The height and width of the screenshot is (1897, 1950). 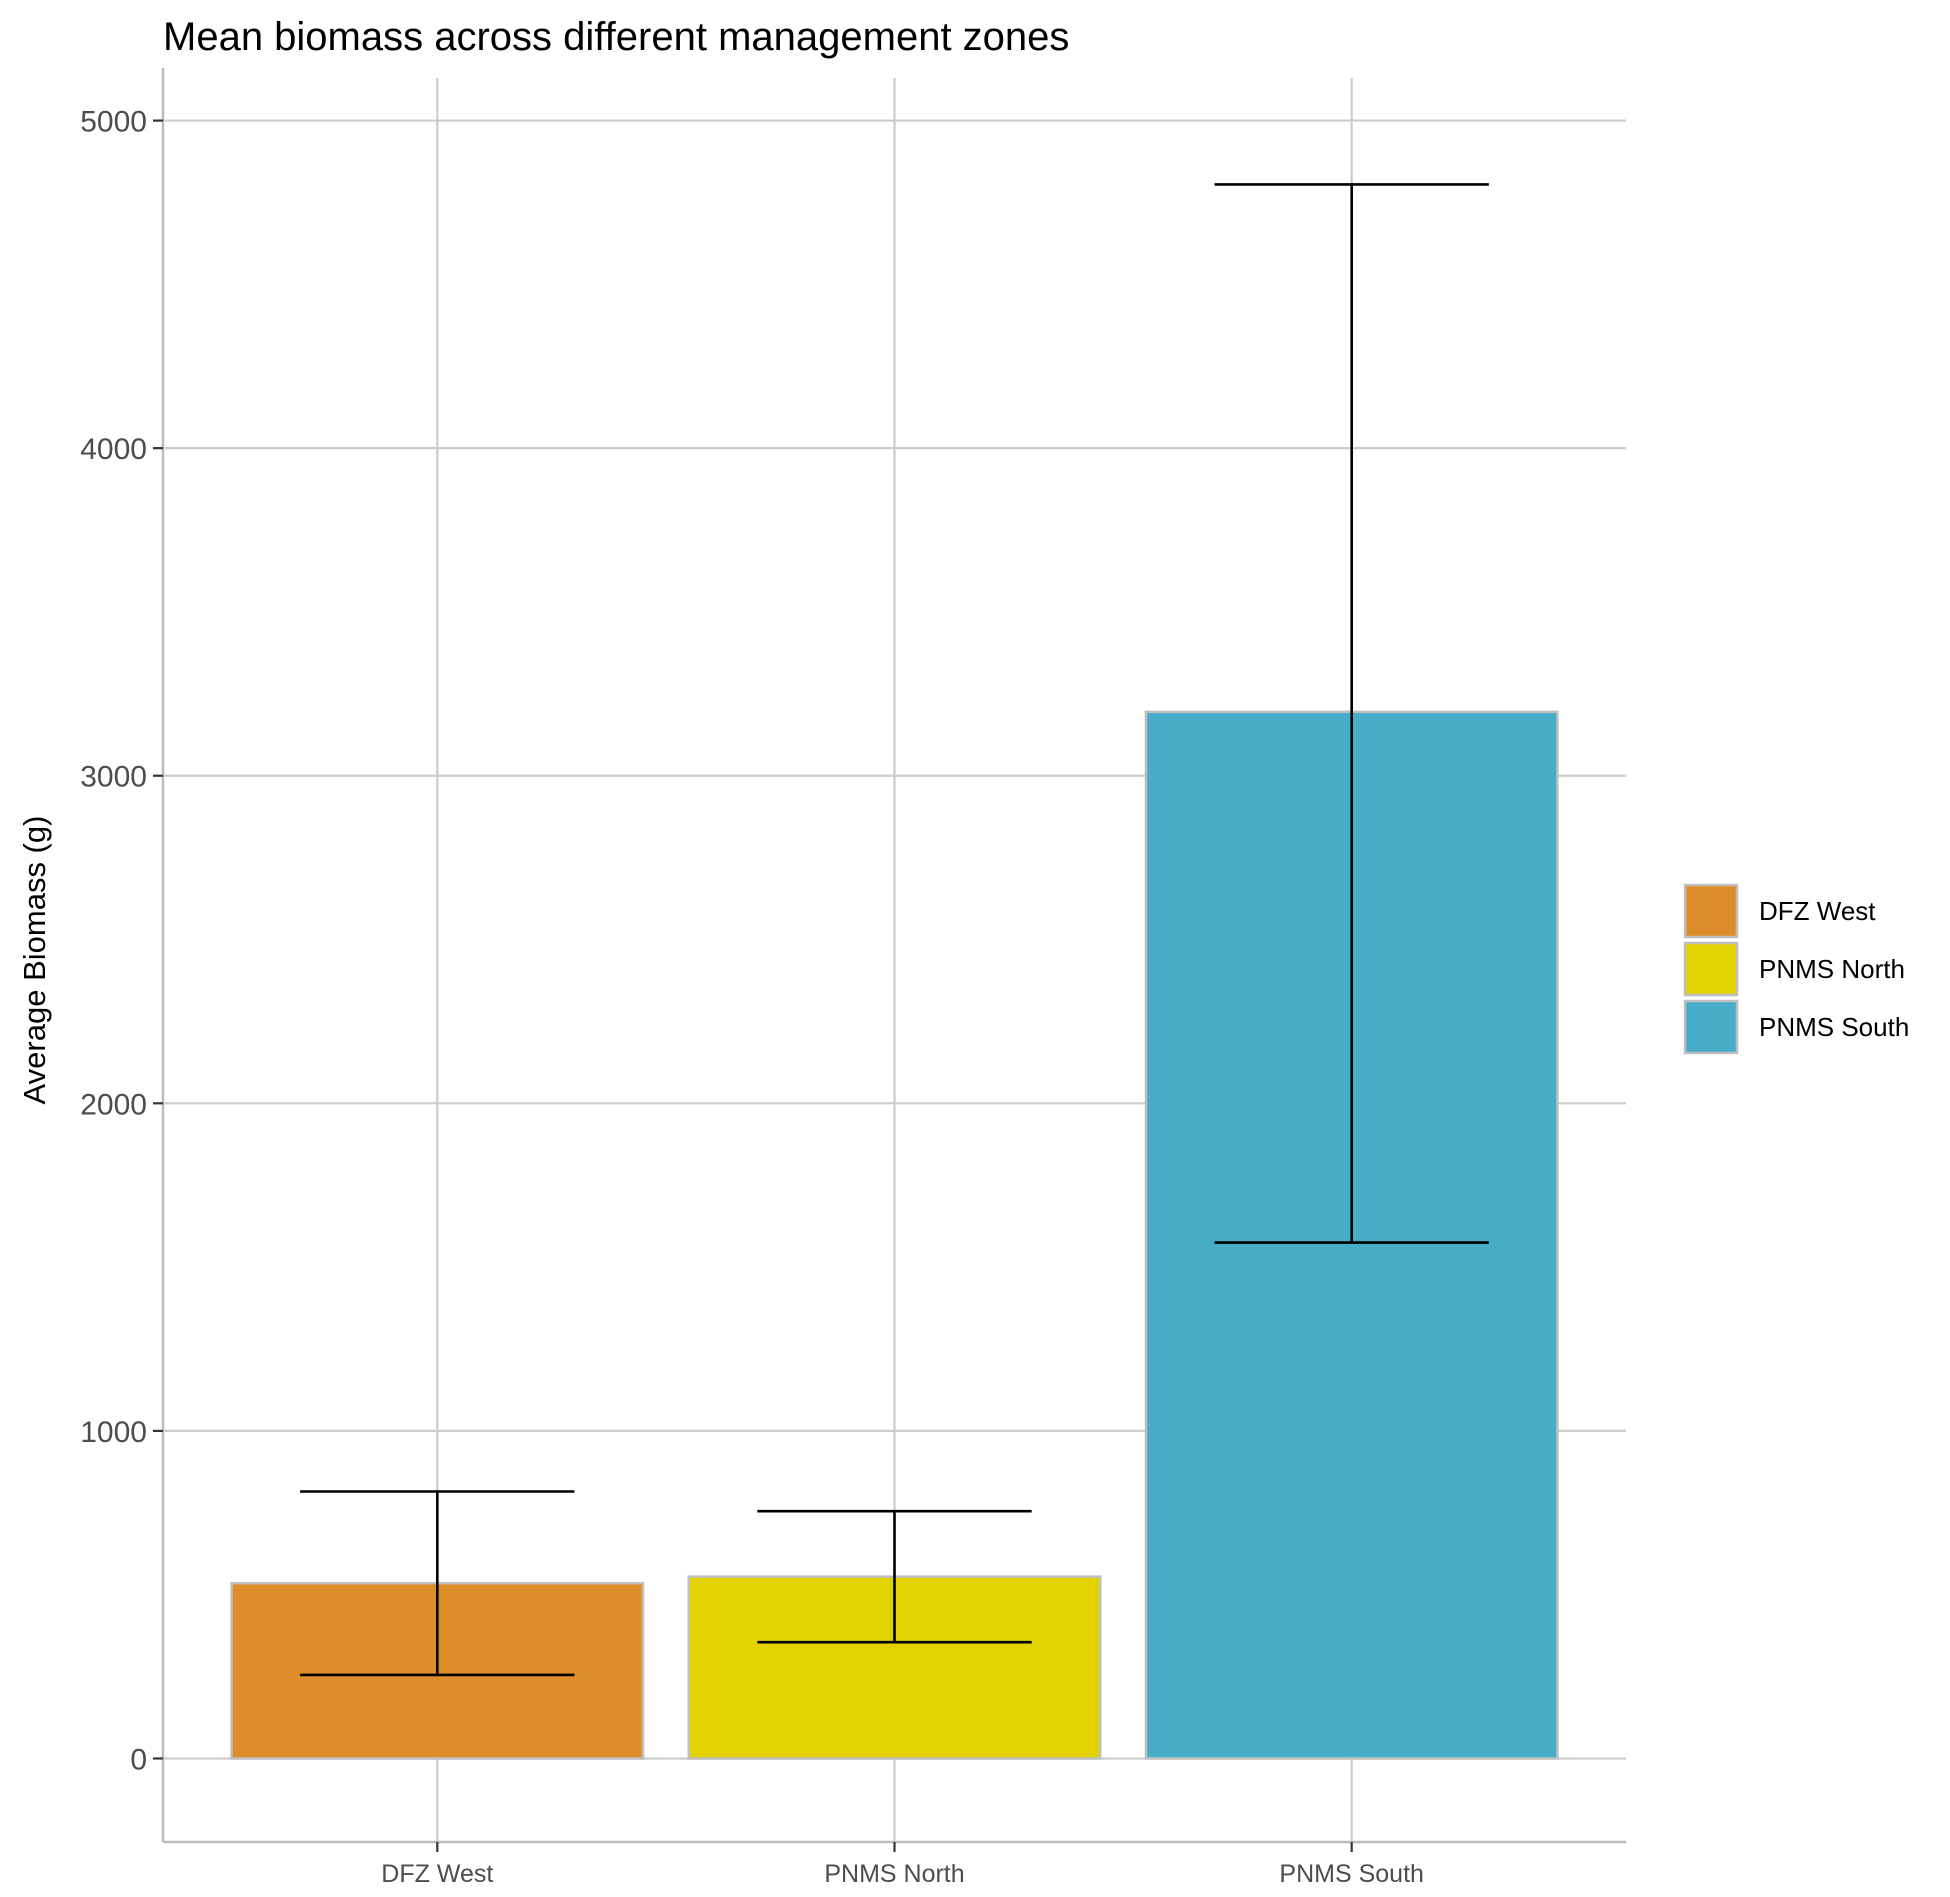 I want to click on legend-label: PNMS South, so click(x=1834, y=1027).